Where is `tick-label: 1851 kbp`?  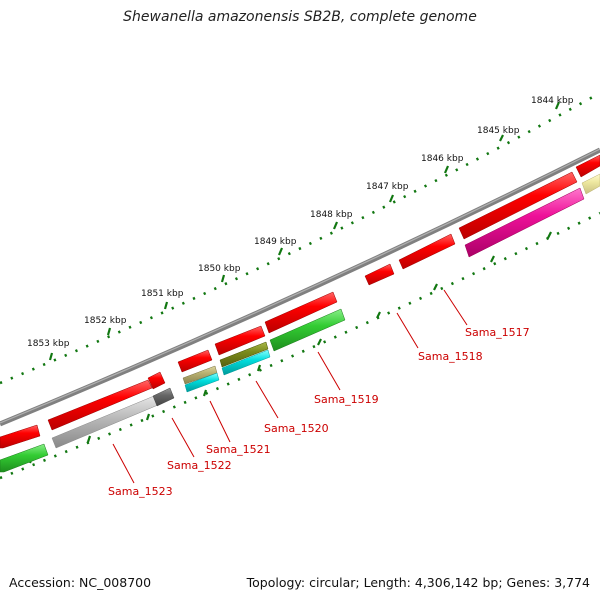 tick-label: 1851 kbp is located at coordinates (162, 294).